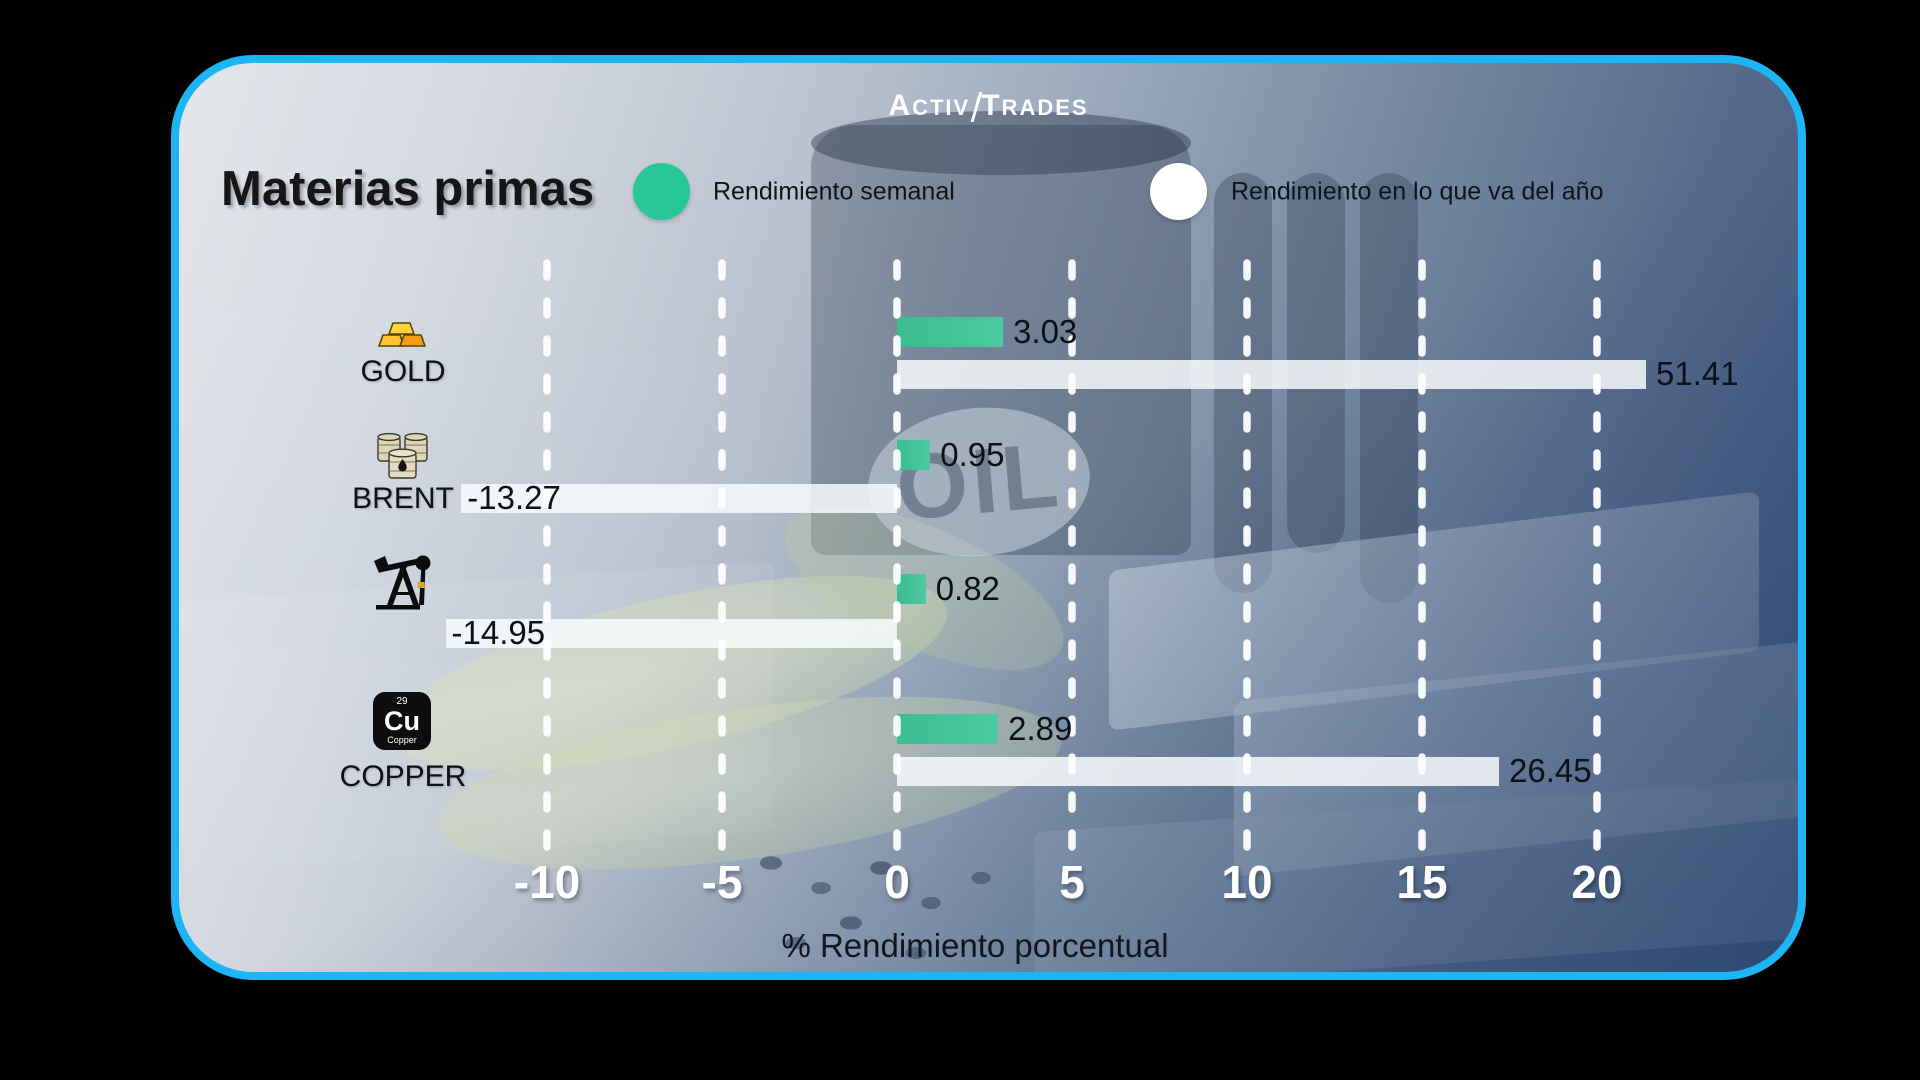  I want to click on weekly-value-label: 0.95, so click(972, 454).